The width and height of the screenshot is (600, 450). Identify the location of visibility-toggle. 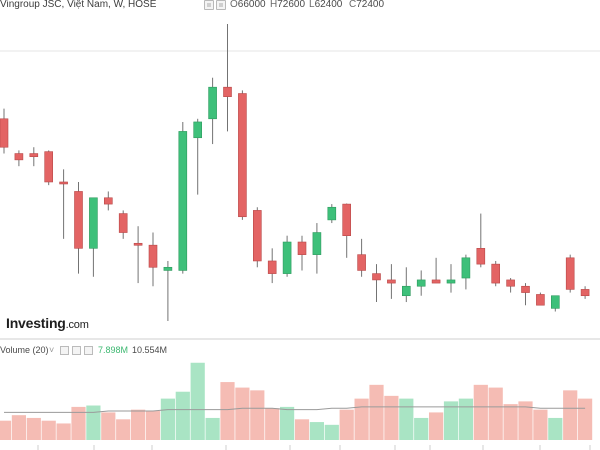
(64, 350).